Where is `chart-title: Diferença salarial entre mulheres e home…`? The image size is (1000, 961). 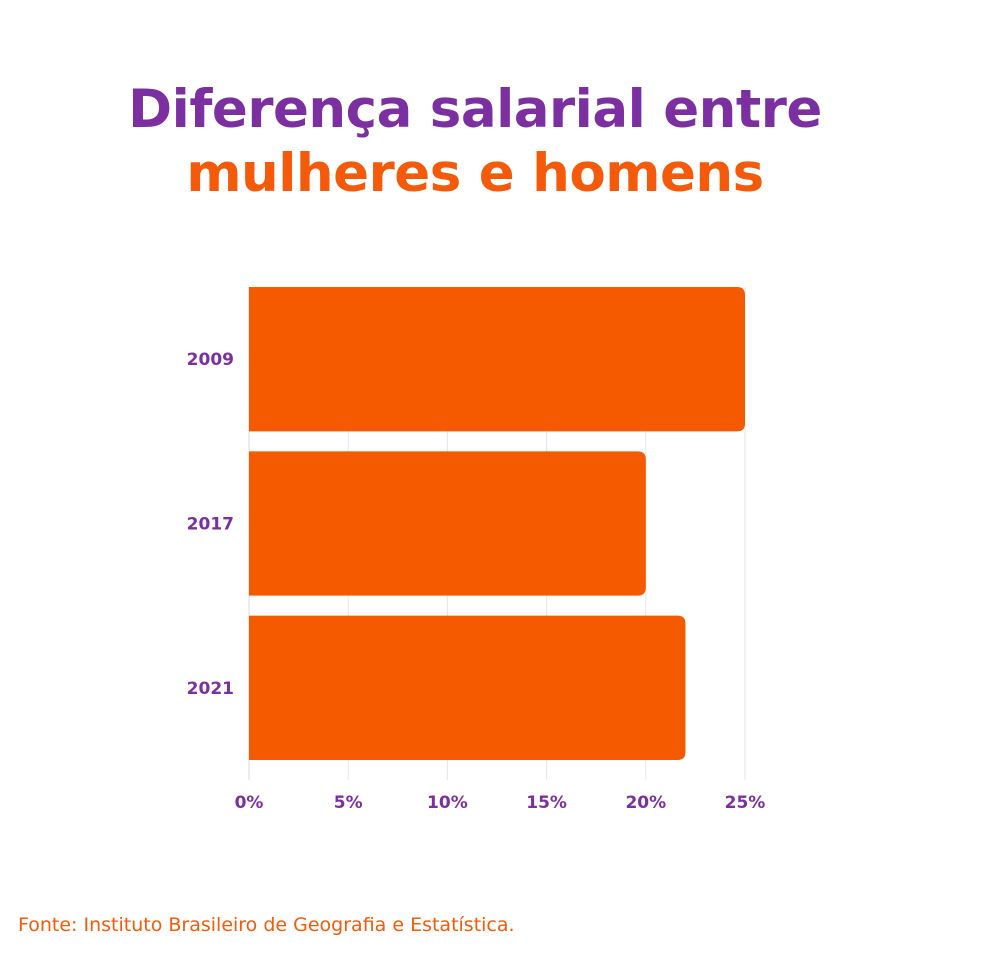 chart-title: Diferença salarial entre mulheres e home… is located at coordinates (475, 142).